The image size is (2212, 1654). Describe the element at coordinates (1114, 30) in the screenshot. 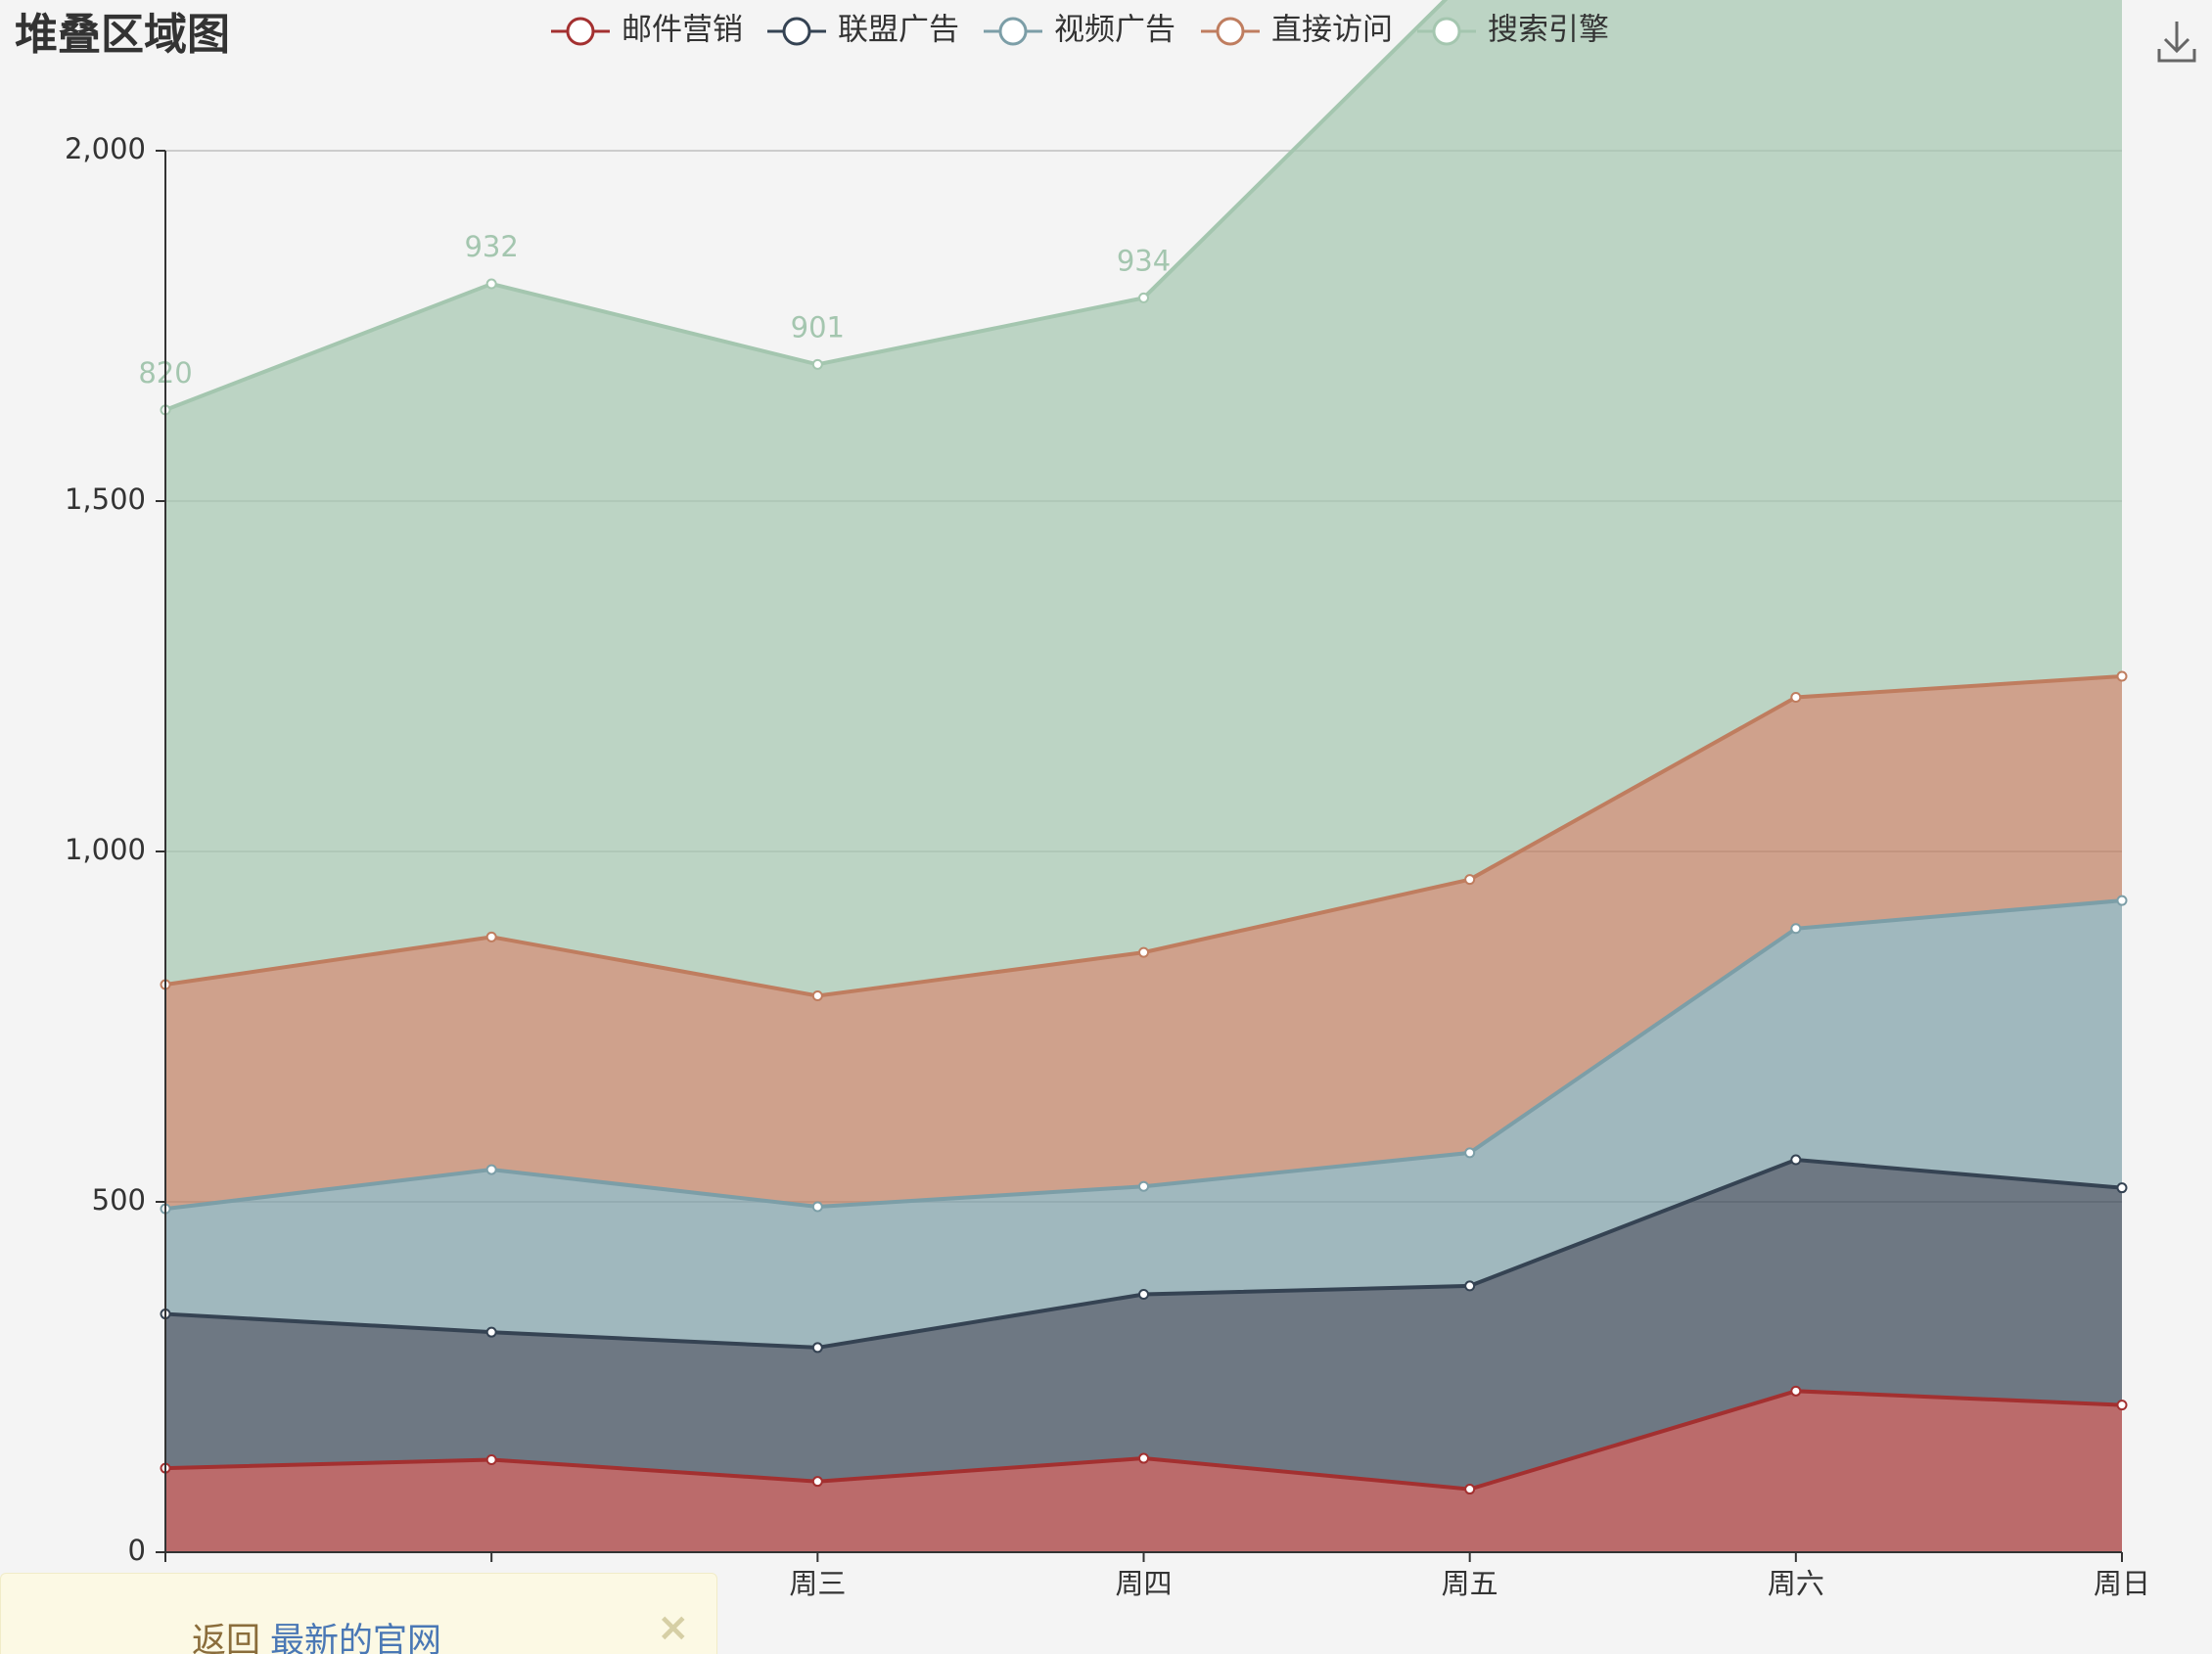

I see `legend-label: 视频广告` at that location.